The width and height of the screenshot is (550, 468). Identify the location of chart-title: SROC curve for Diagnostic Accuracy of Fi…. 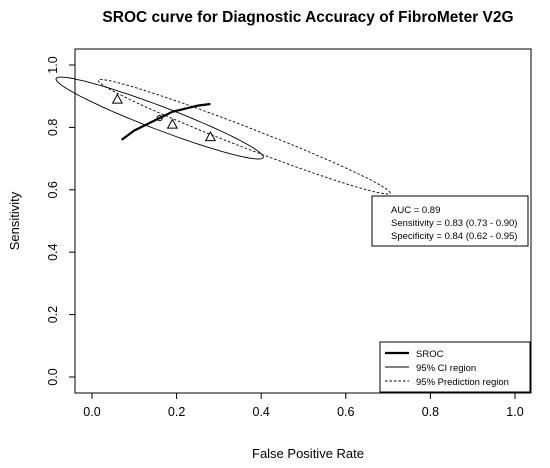
(307, 17).